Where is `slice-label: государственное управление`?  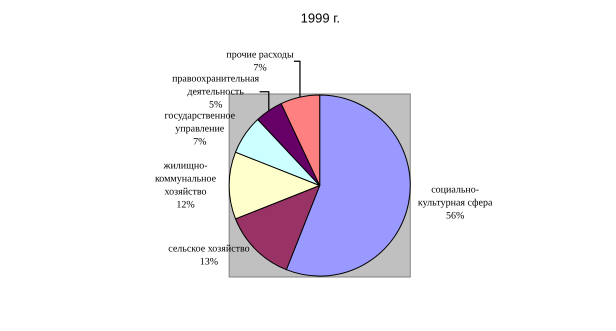
slice-label: государственное управление is located at coordinates (200, 122).